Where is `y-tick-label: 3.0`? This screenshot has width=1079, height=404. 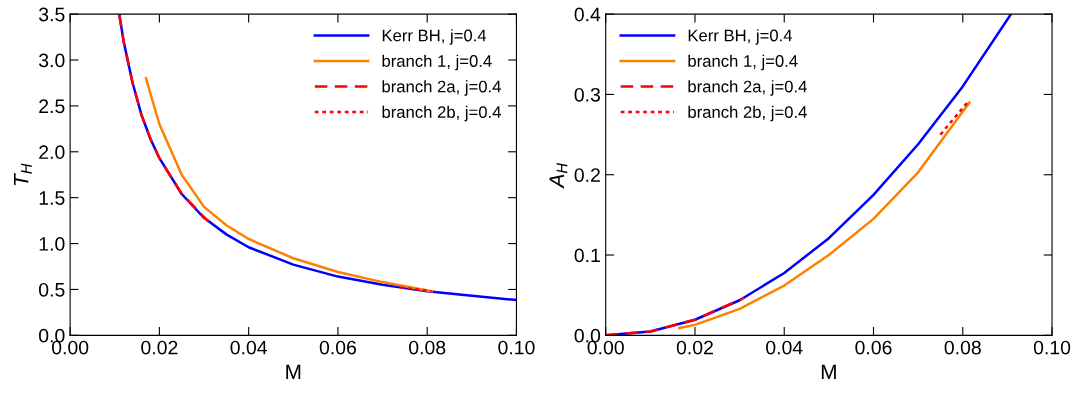
y-tick-label: 3.0 is located at coordinates (51, 60).